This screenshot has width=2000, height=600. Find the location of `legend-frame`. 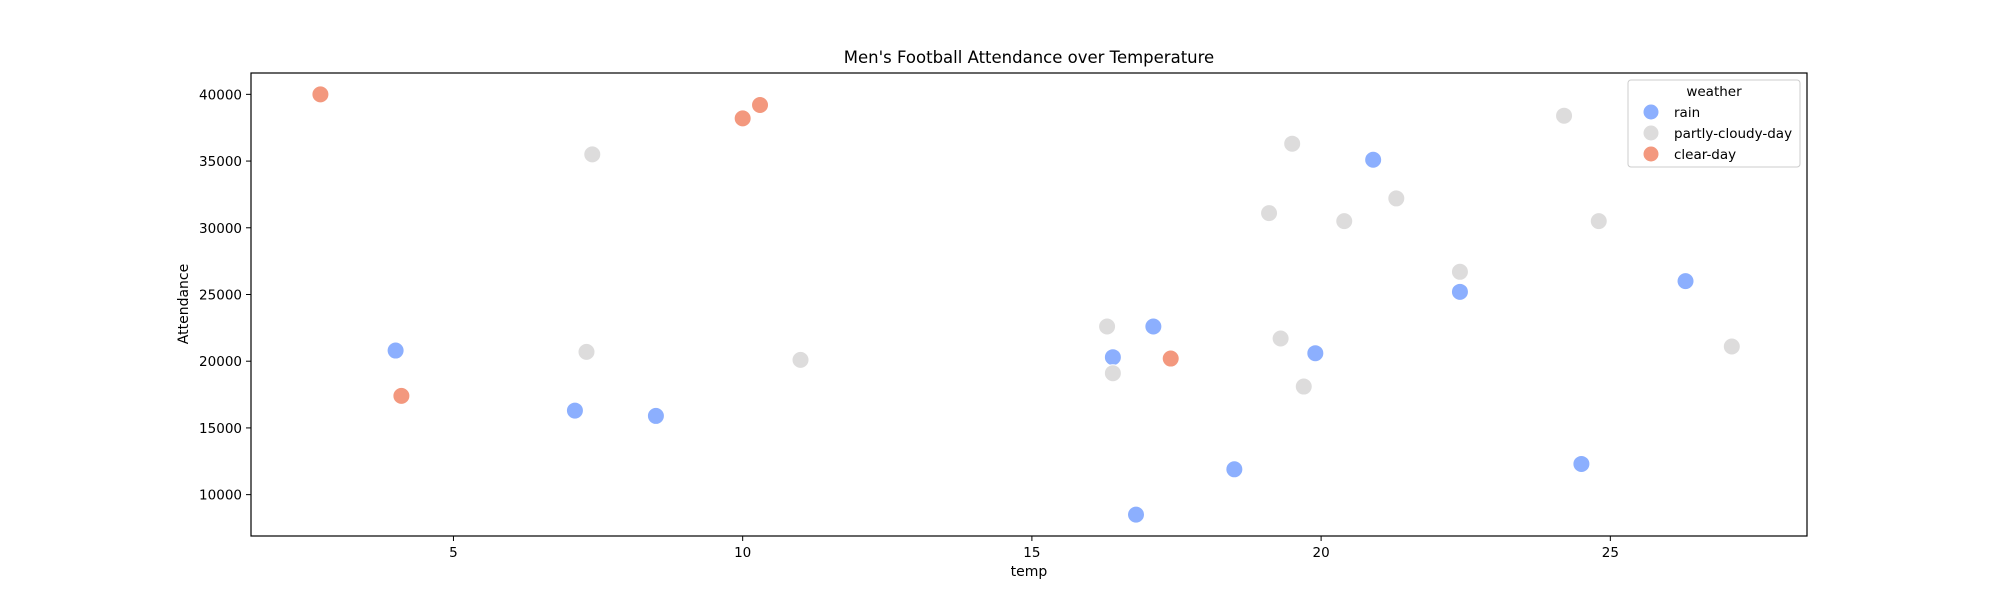

legend-frame is located at coordinates (1714, 123).